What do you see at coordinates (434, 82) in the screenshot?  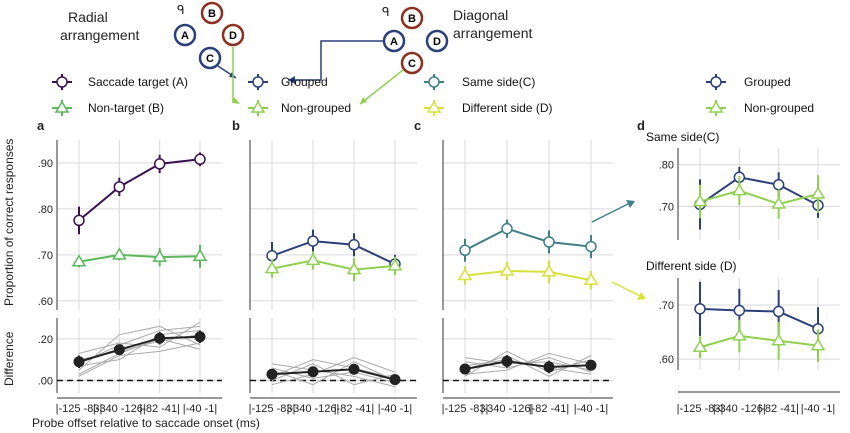 I see `legend-c-same-marker` at bounding box center [434, 82].